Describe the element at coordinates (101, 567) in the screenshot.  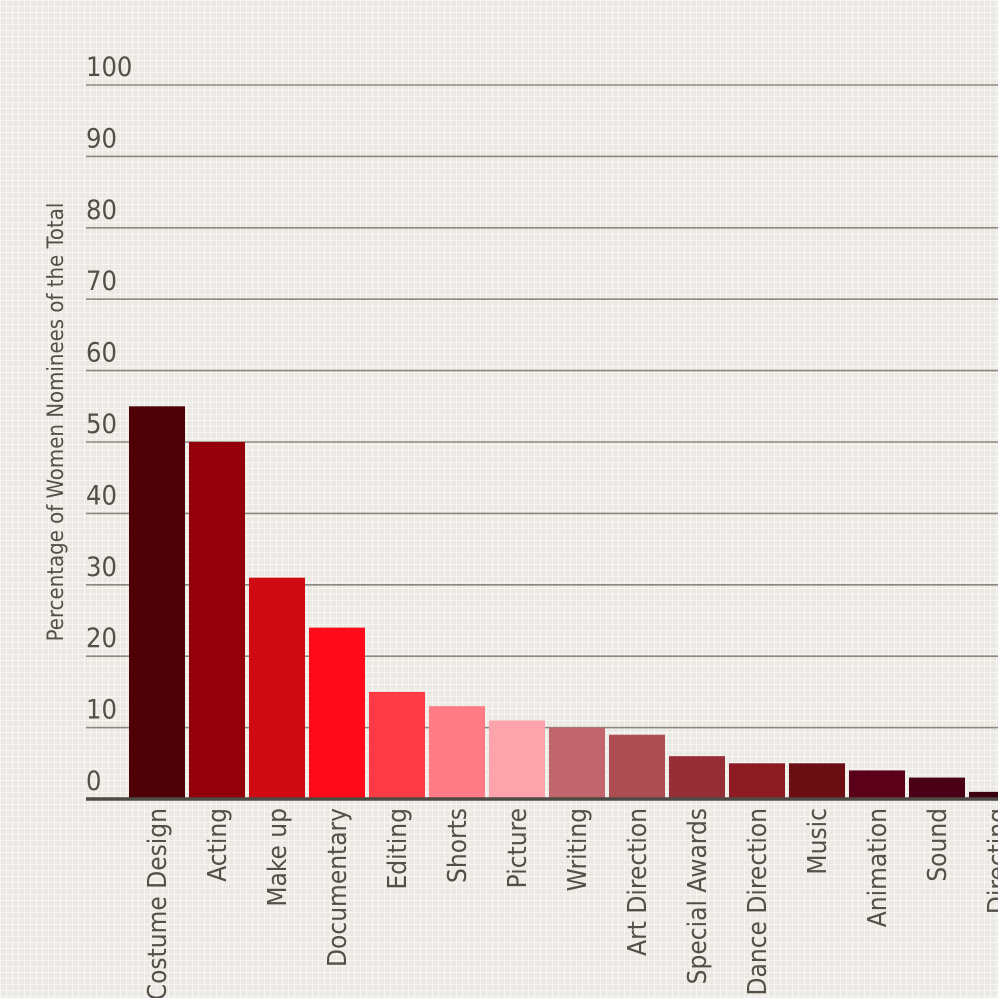
I see `y-tick-label: 30` at that location.